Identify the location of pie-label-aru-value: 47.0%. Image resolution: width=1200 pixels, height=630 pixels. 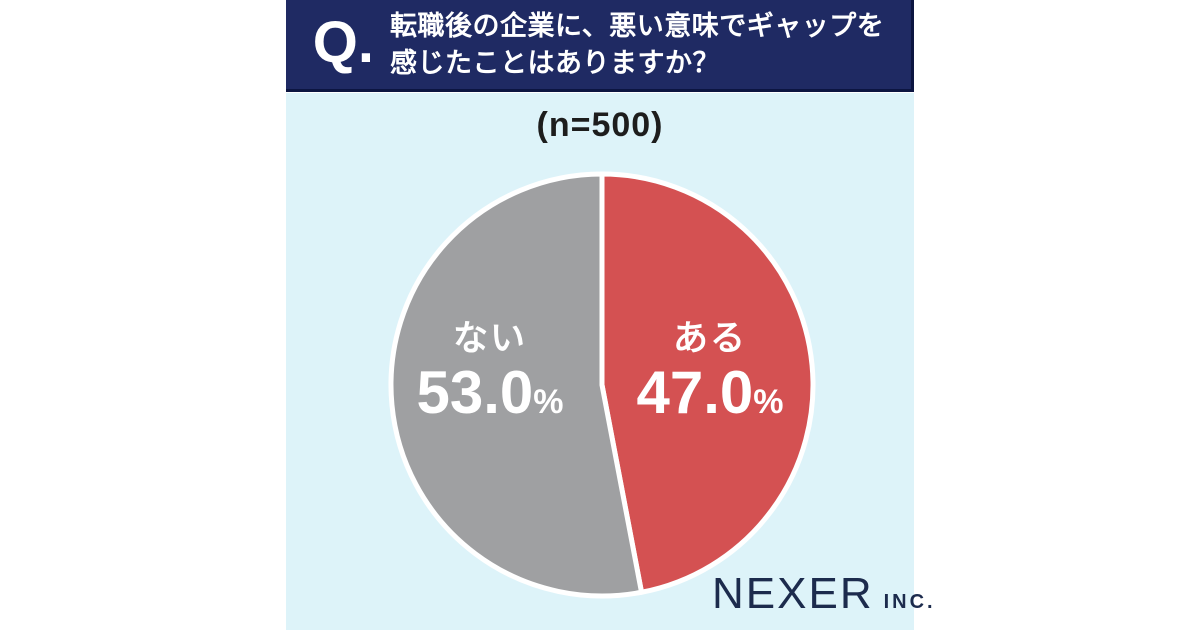
(710, 397).